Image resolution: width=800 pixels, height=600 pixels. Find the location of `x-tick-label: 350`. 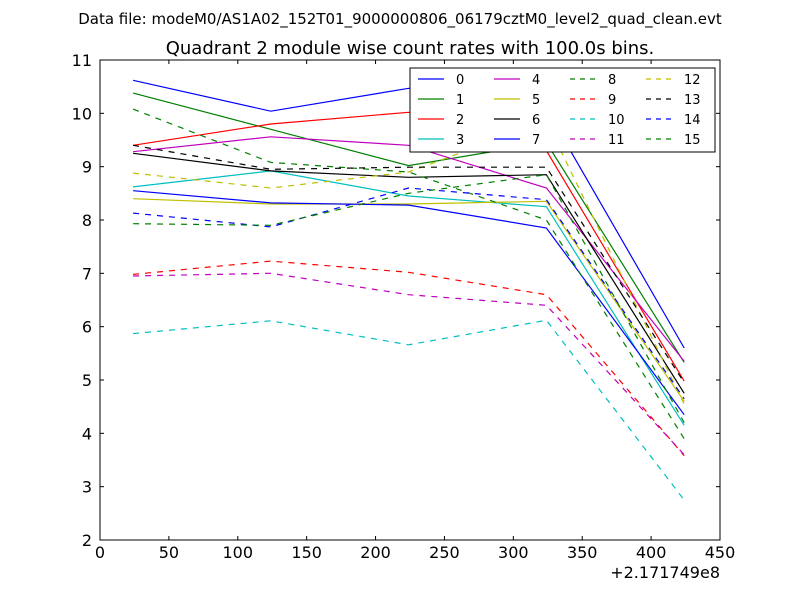

x-tick-label: 350 is located at coordinates (582, 552).